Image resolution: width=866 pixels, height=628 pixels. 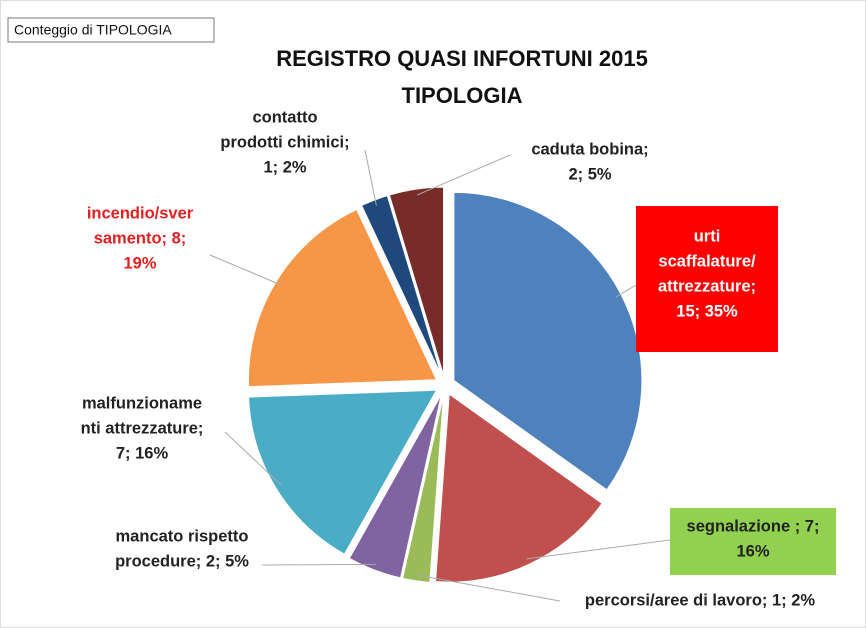 What do you see at coordinates (182, 561) in the screenshot?
I see `data-label: procedure; 2; 5%` at bounding box center [182, 561].